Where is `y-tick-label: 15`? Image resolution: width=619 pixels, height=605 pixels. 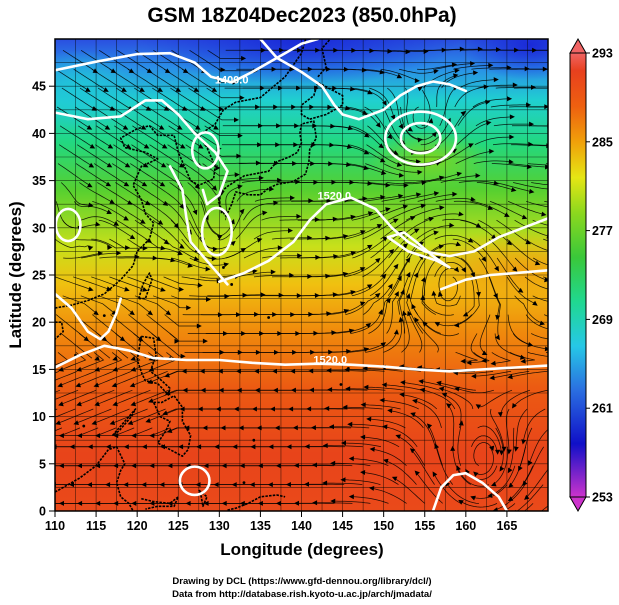
y-tick-label: 15 is located at coordinates (39, 370).